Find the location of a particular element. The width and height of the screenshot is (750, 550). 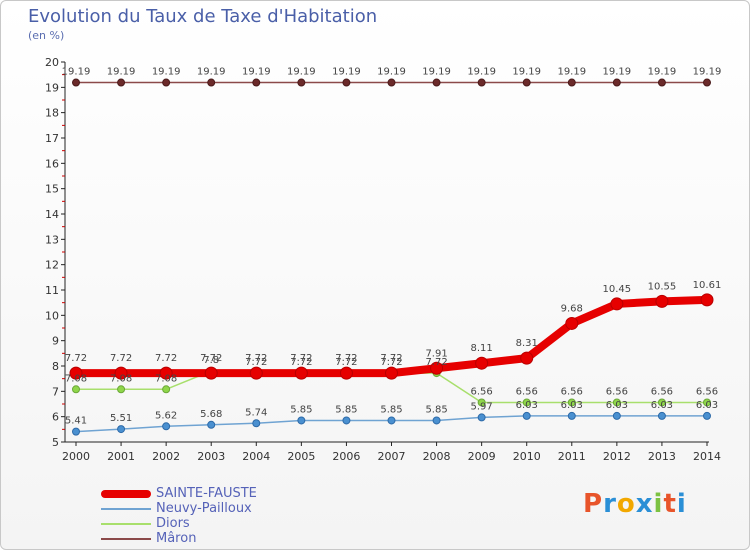

data-label: 10.55 is located at coordinates (662, 286).